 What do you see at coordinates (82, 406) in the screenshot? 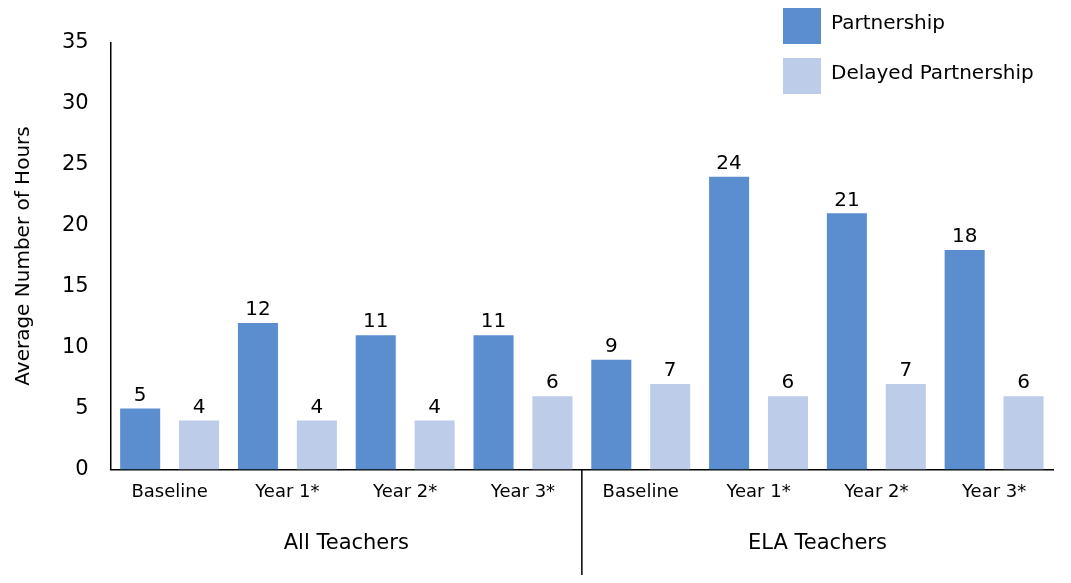
I see `y-tick-label: 5` at bounding box center [82, 406].